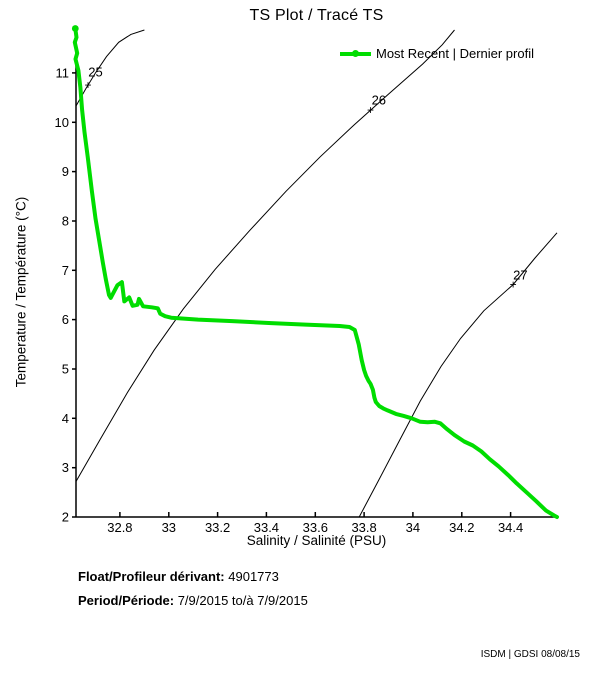 The width and height of the screenshot is (611, 675). What do you see at coordinates (520, 275) in the screenshot?
I see `isopycnal-label-27: 27` at bounding box center [520, 275].